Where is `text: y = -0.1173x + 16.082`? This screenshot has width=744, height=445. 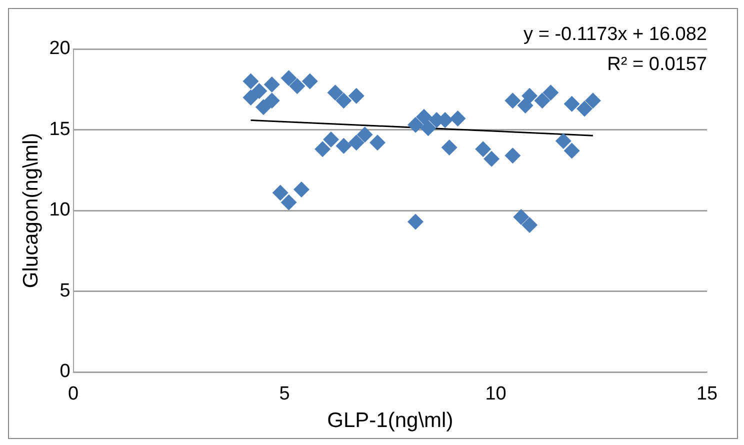
text: y = -0.1173x + 16.082 is located at coordinates (615, 35).